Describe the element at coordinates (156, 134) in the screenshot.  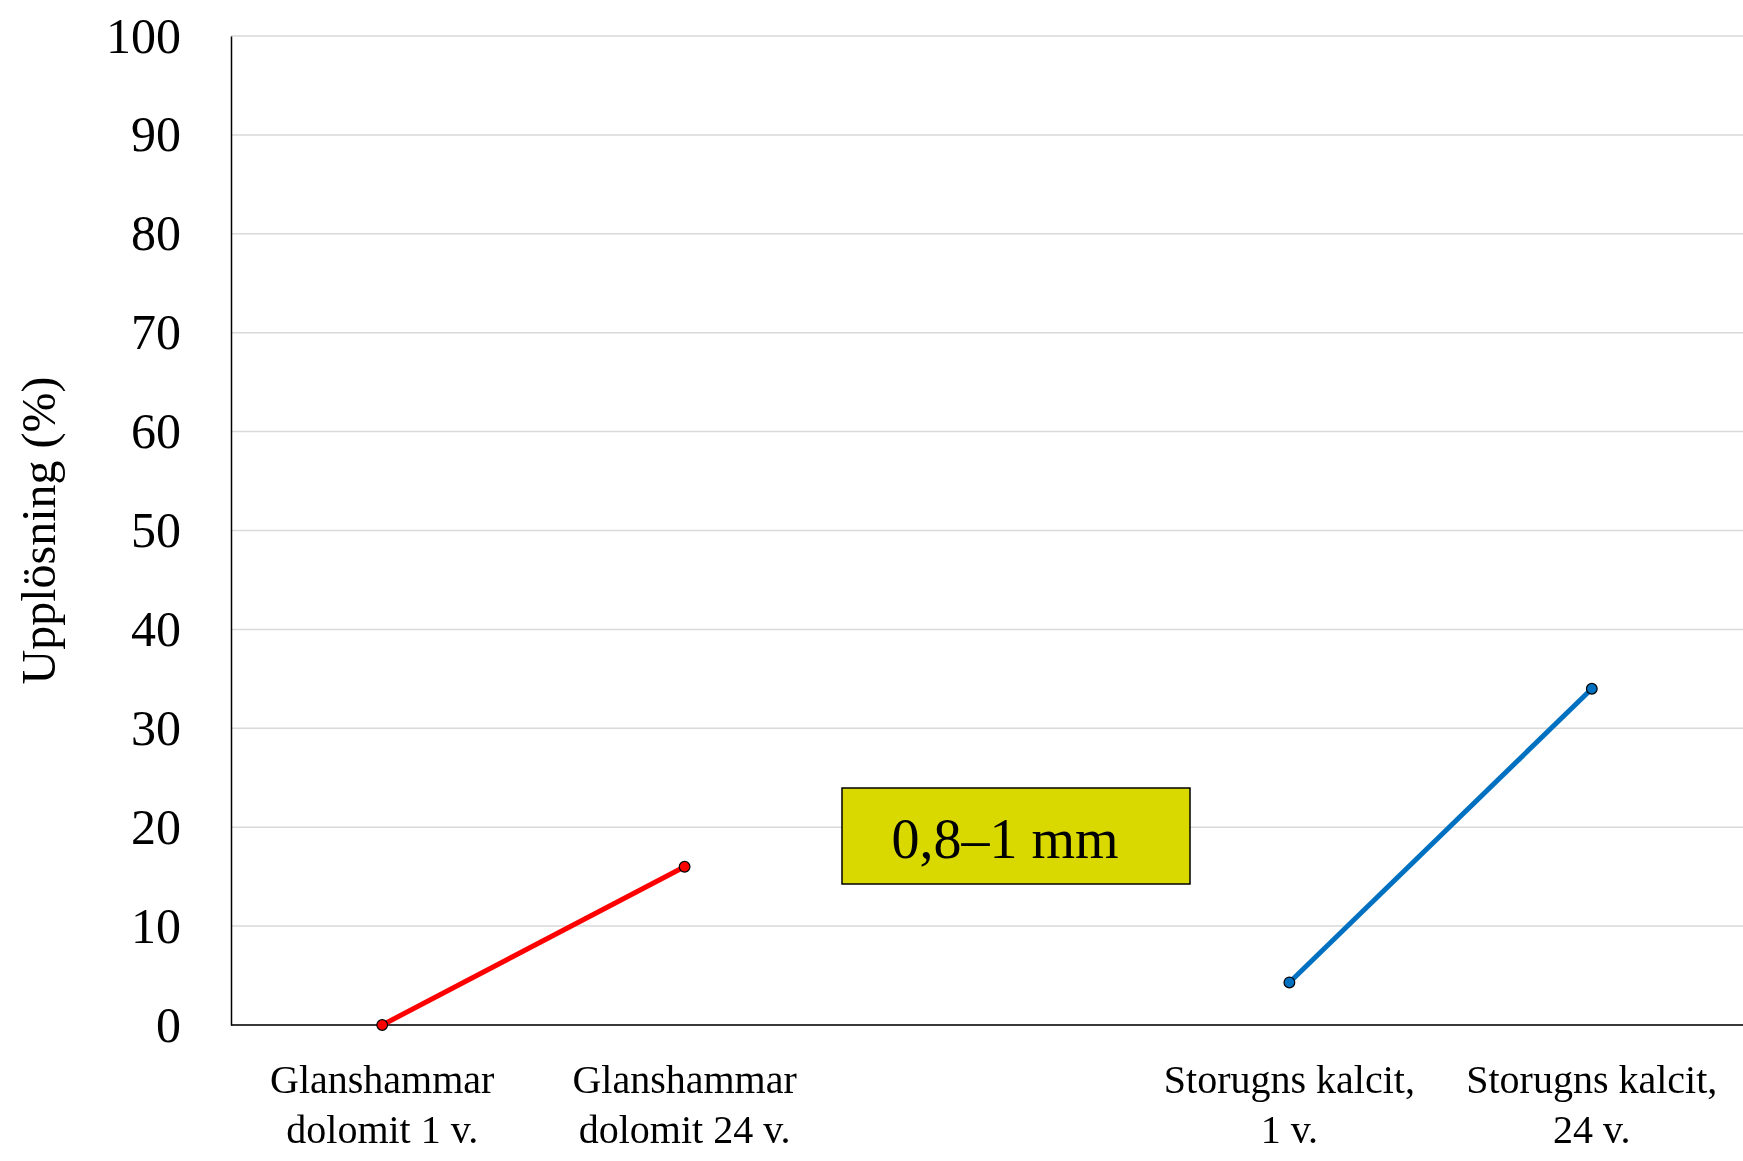
I see `y-tick-label: 90` at that location.